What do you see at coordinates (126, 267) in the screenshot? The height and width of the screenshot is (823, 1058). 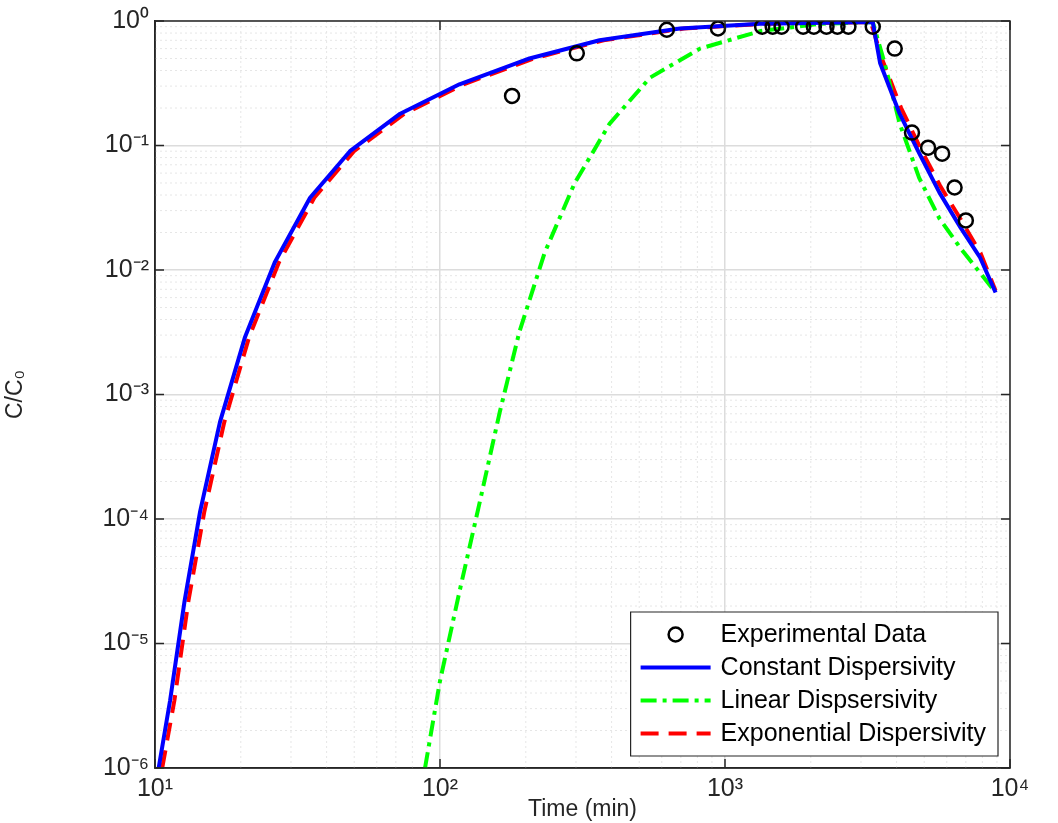 I see `y-tick-label: 10⁻²` at bounding box center [126, 267].